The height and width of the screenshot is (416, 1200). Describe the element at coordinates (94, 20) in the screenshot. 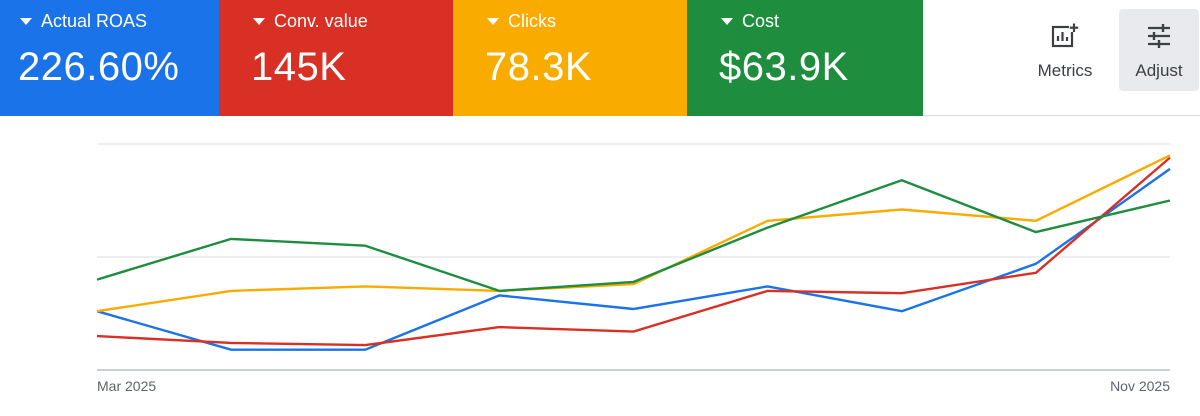

I see `metric-label: Actual ROAS` at that location.